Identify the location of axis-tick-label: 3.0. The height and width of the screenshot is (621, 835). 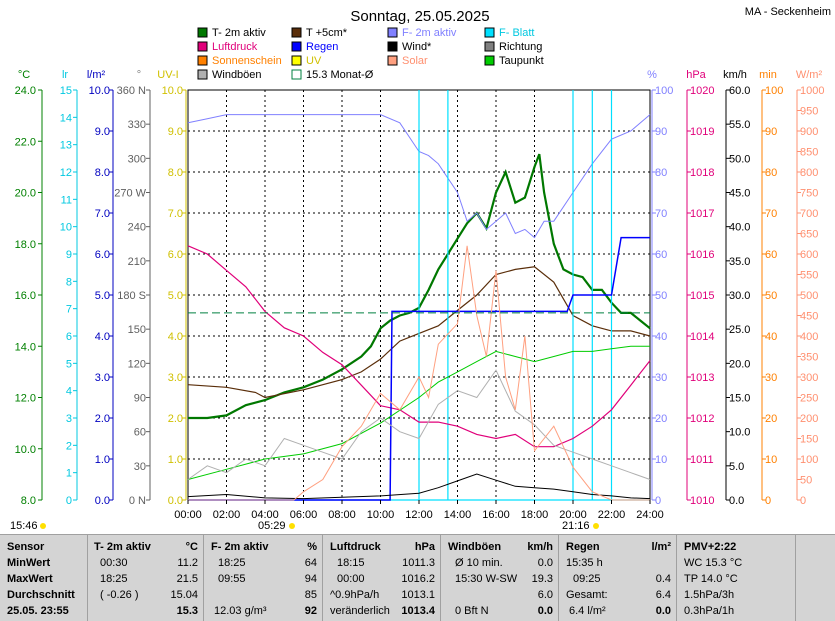
(102, 378).